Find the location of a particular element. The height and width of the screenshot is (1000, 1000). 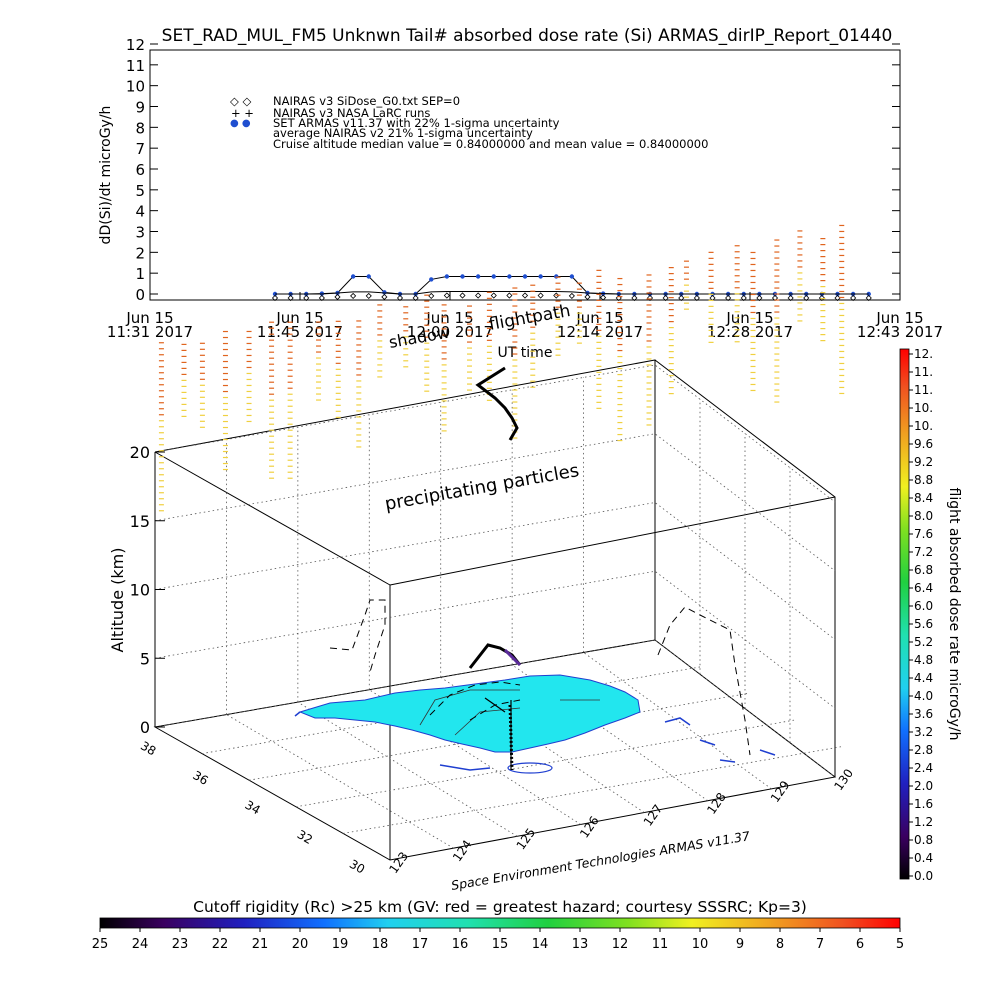

ts-y-tick-label: 9 is located at coordinates (140, 108).